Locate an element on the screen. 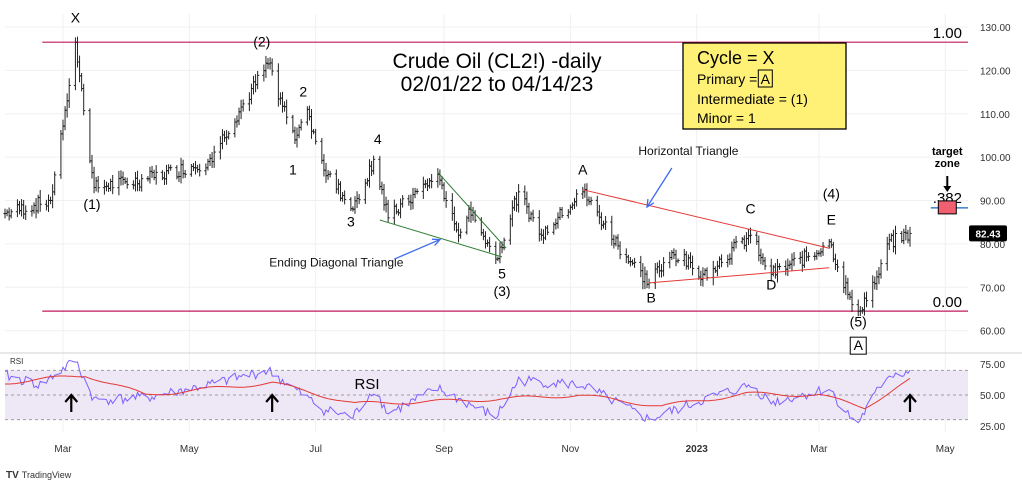  rsi-ma-line is located at coordinates (458, 392).